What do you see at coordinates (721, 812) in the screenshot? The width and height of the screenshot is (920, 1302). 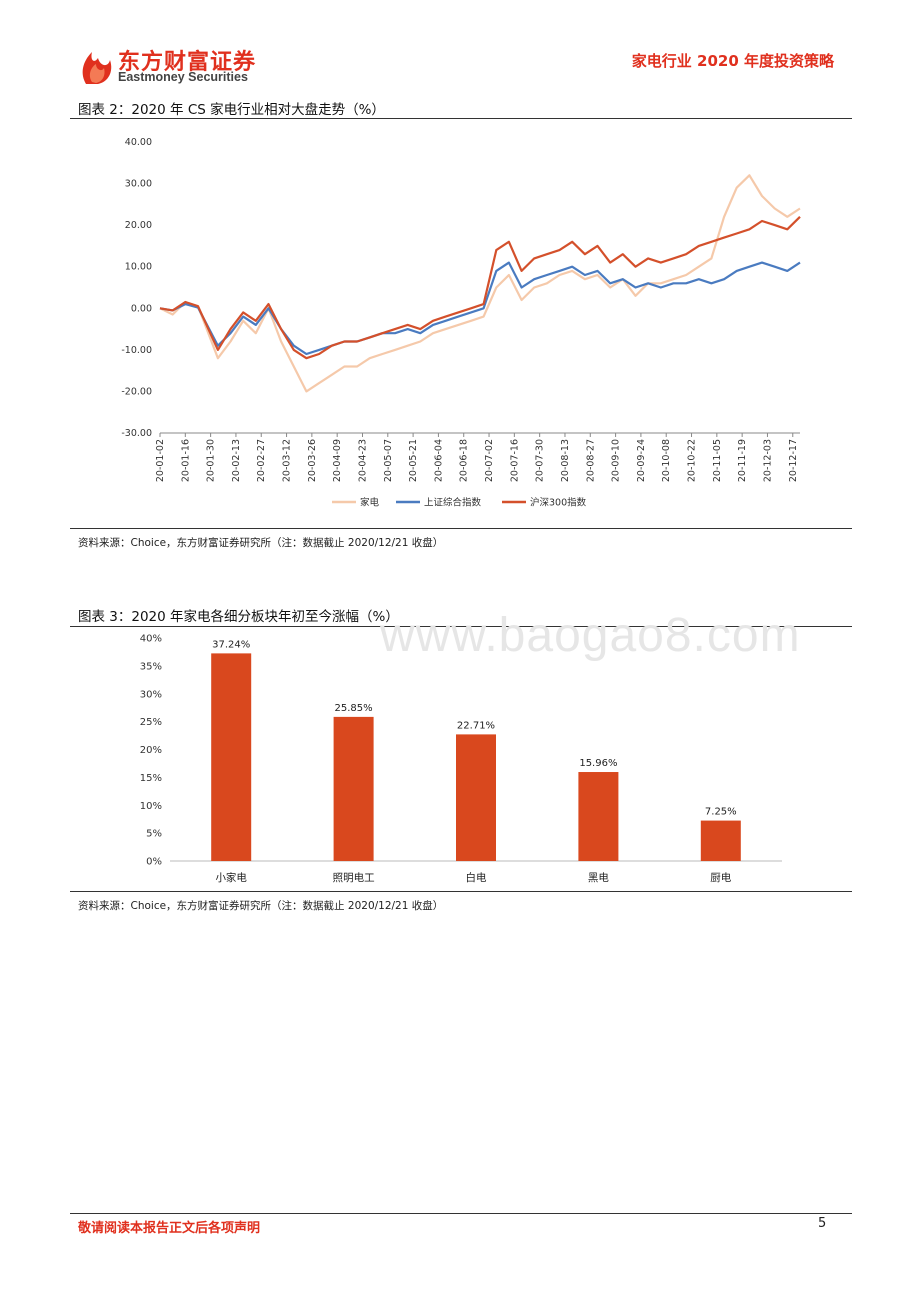 I see `bar-data-label: 7.25%` at bounding box center [721, 812].